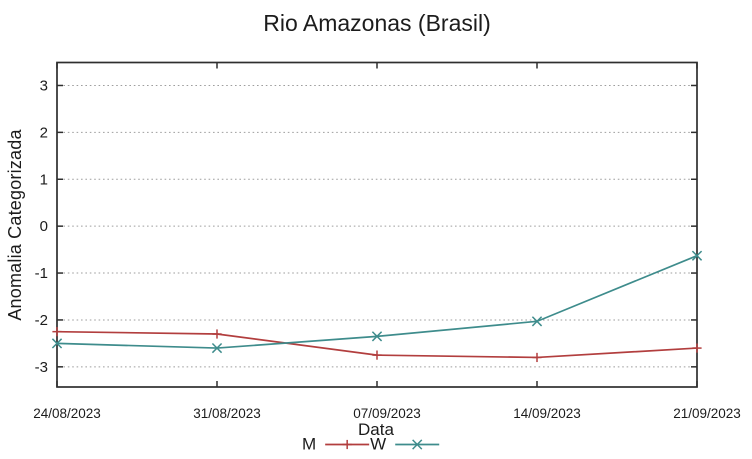 This screenshot has width=752, height=459. What do you see at coordinates (547, 413) in the screenshot?
I see `x-tick-label: 14/09/2023` at bounding box center [547, 413].